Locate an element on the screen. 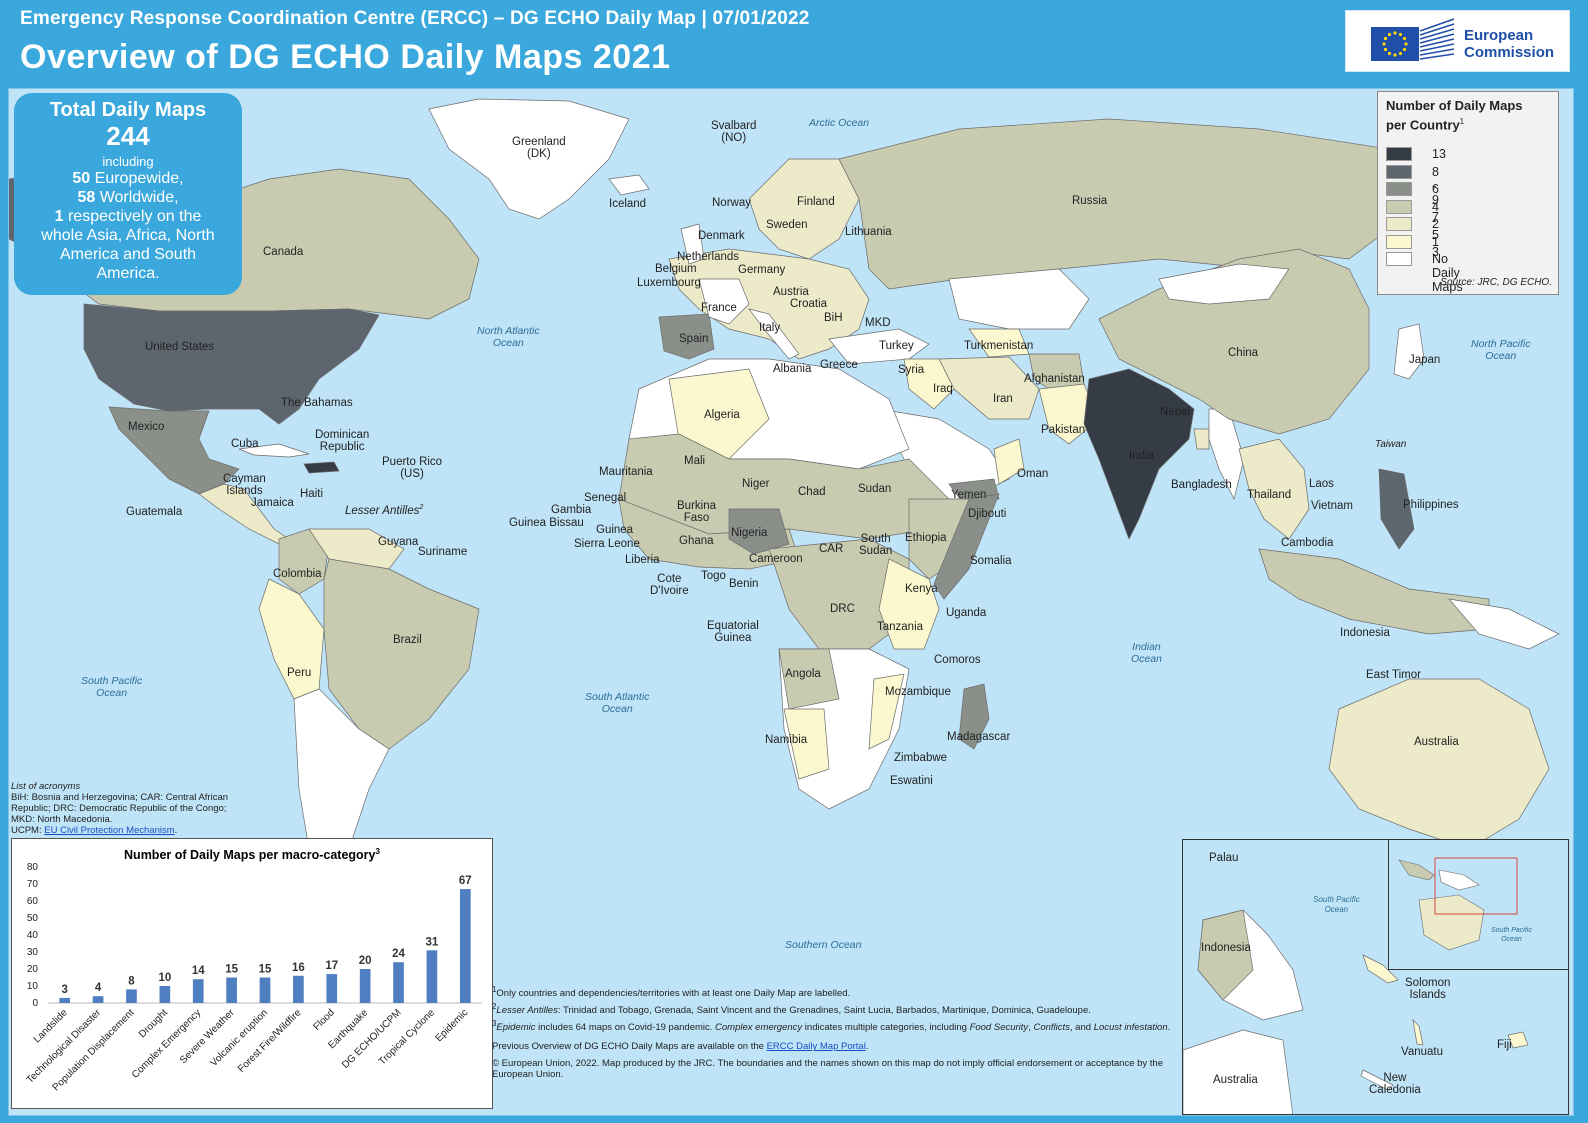 The height and width of the screenshot is (1123, 1588). label-iran: Iran is located at coordinates (1003, 399).